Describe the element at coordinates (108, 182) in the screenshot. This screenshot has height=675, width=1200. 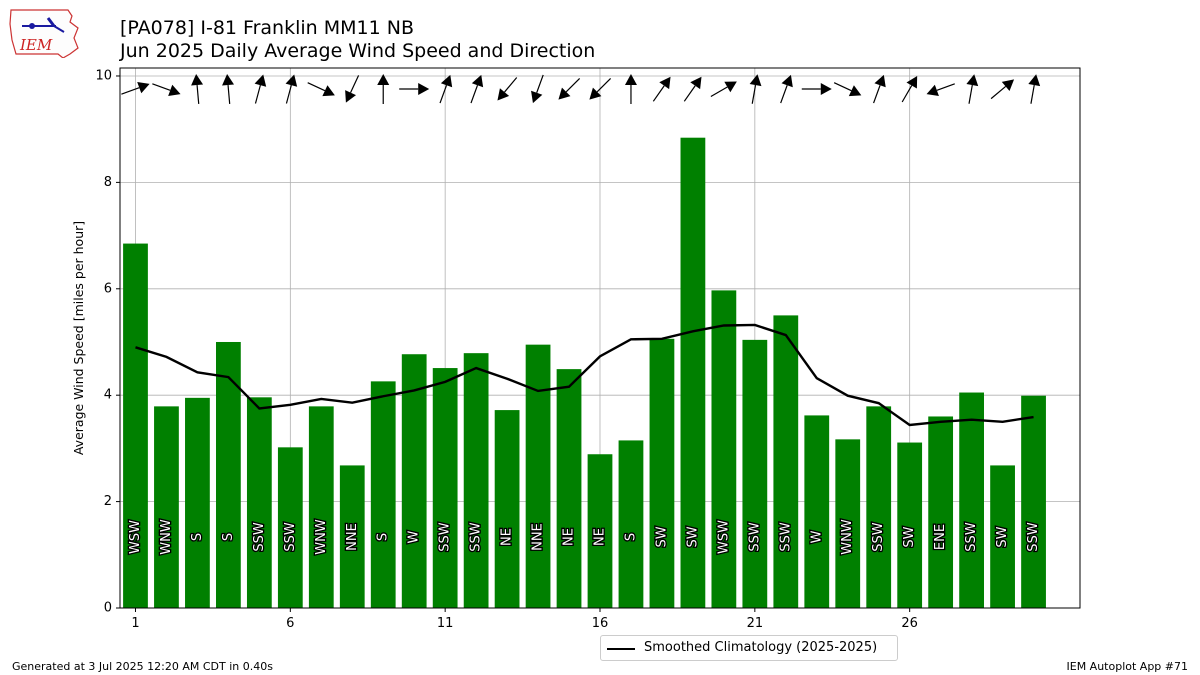
I see `y-tick-label: 8` at that location.